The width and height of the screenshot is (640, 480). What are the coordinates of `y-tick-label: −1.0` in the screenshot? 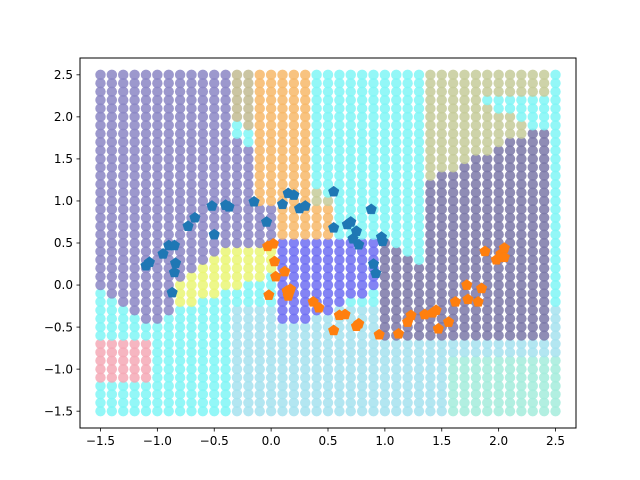 It's located at (58, 369).